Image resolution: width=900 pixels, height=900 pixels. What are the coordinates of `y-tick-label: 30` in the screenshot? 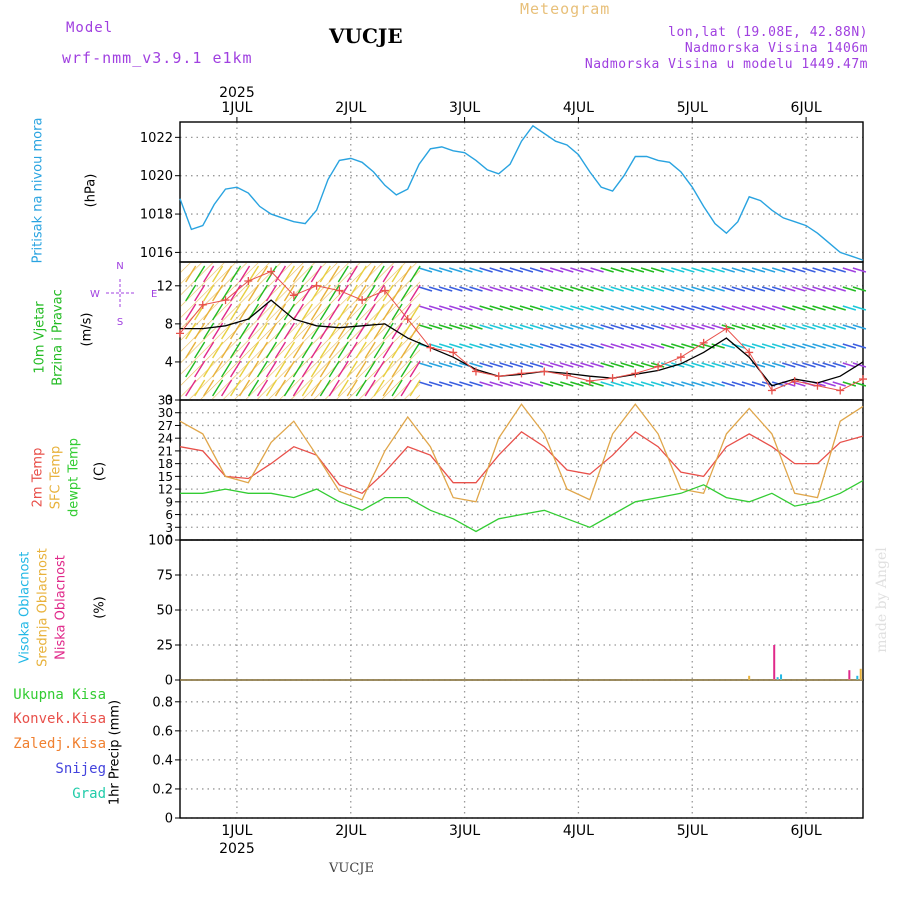 It's located at (165, 413).